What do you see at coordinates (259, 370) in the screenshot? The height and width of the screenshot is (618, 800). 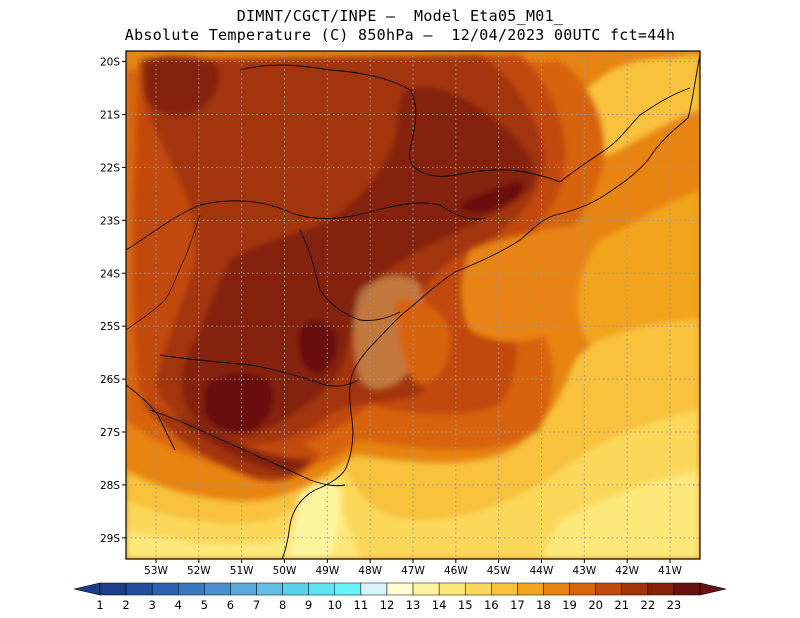 I see `border-pr-sc` at bounding box center [259, 370].